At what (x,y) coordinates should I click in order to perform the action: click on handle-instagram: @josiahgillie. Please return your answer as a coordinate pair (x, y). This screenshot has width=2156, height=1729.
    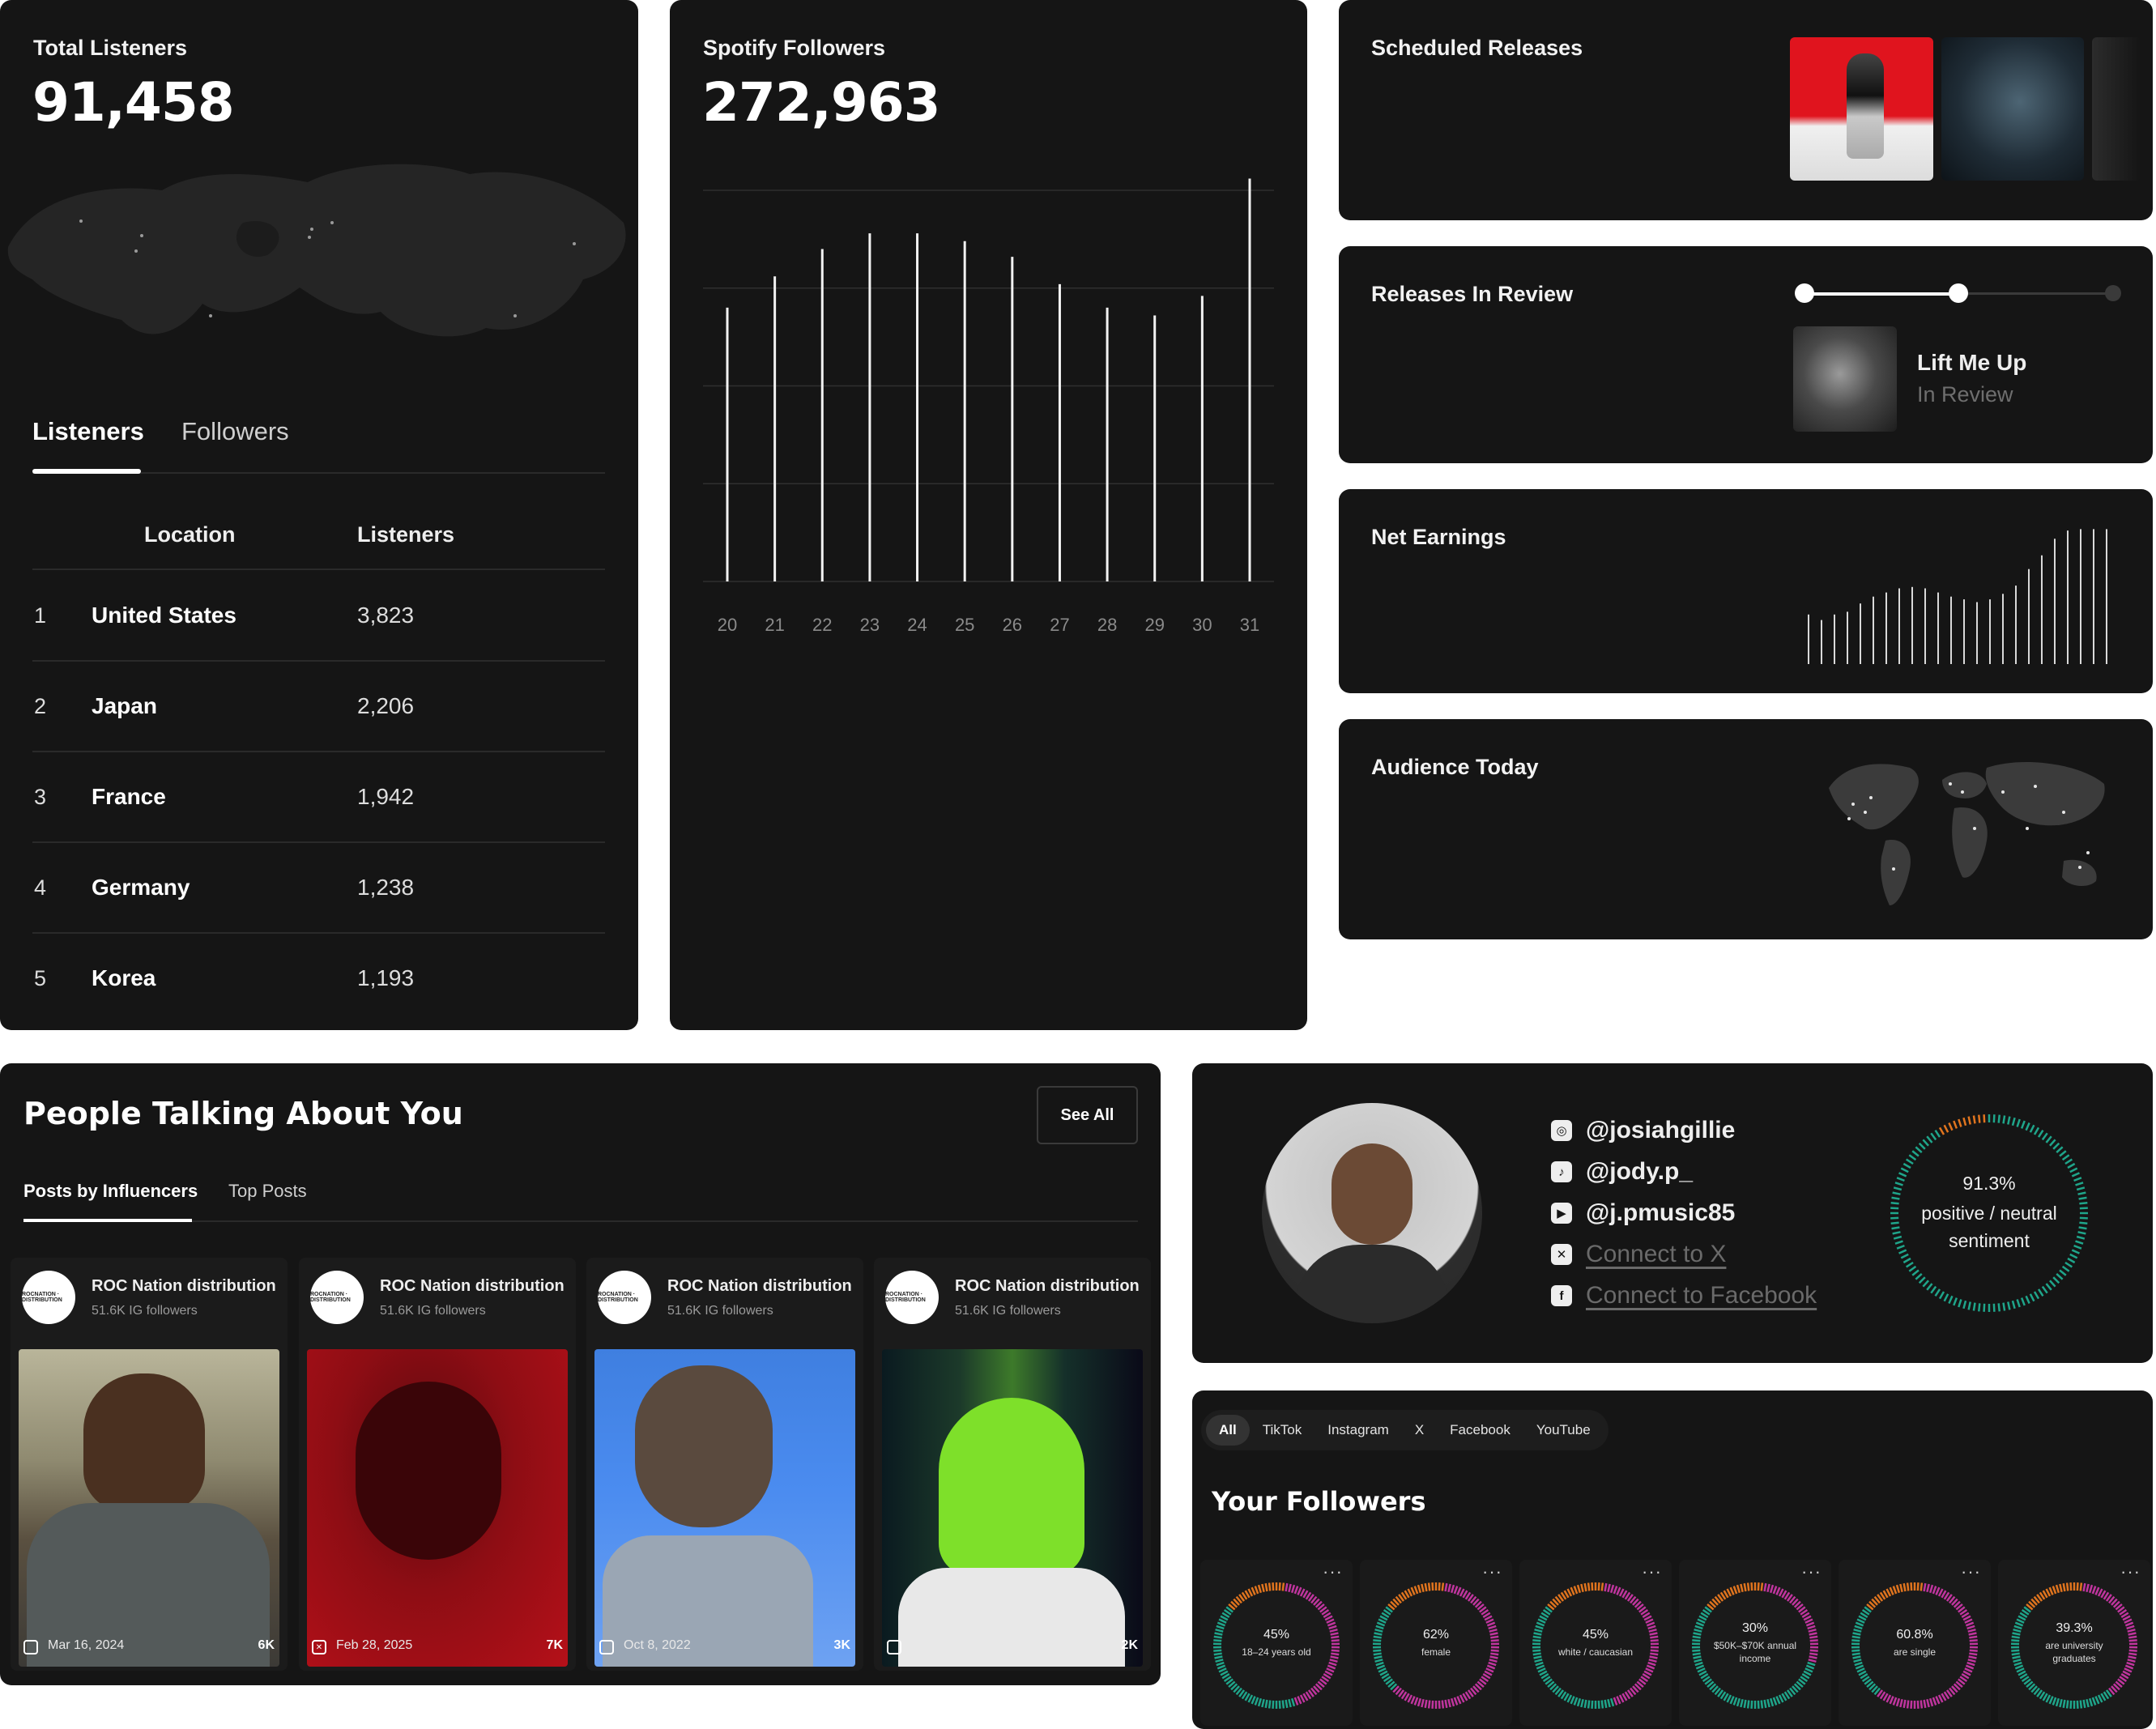
    Looking at the image, I should click on (1661, 1130).